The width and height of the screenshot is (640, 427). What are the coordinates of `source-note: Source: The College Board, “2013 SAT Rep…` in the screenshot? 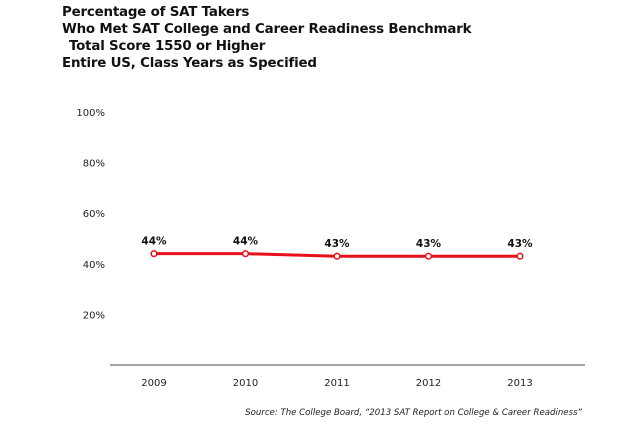 It's located at (413, 413).